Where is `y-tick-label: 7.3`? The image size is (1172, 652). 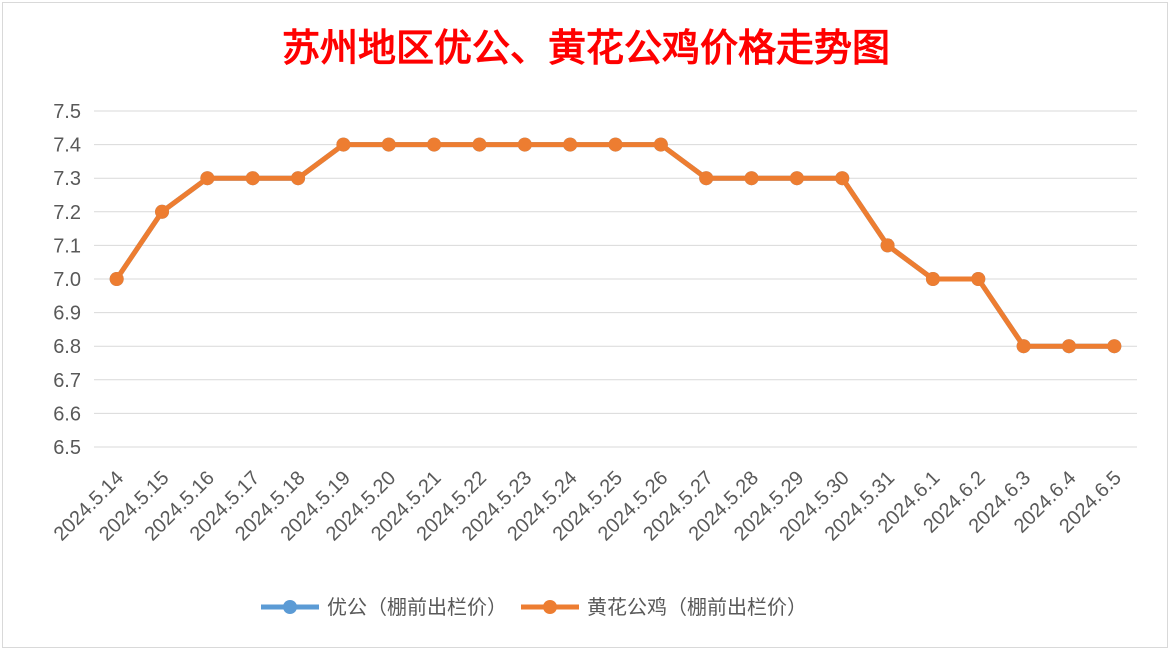 y-tick-label: 7.3 is located at coordinates (67, 179).